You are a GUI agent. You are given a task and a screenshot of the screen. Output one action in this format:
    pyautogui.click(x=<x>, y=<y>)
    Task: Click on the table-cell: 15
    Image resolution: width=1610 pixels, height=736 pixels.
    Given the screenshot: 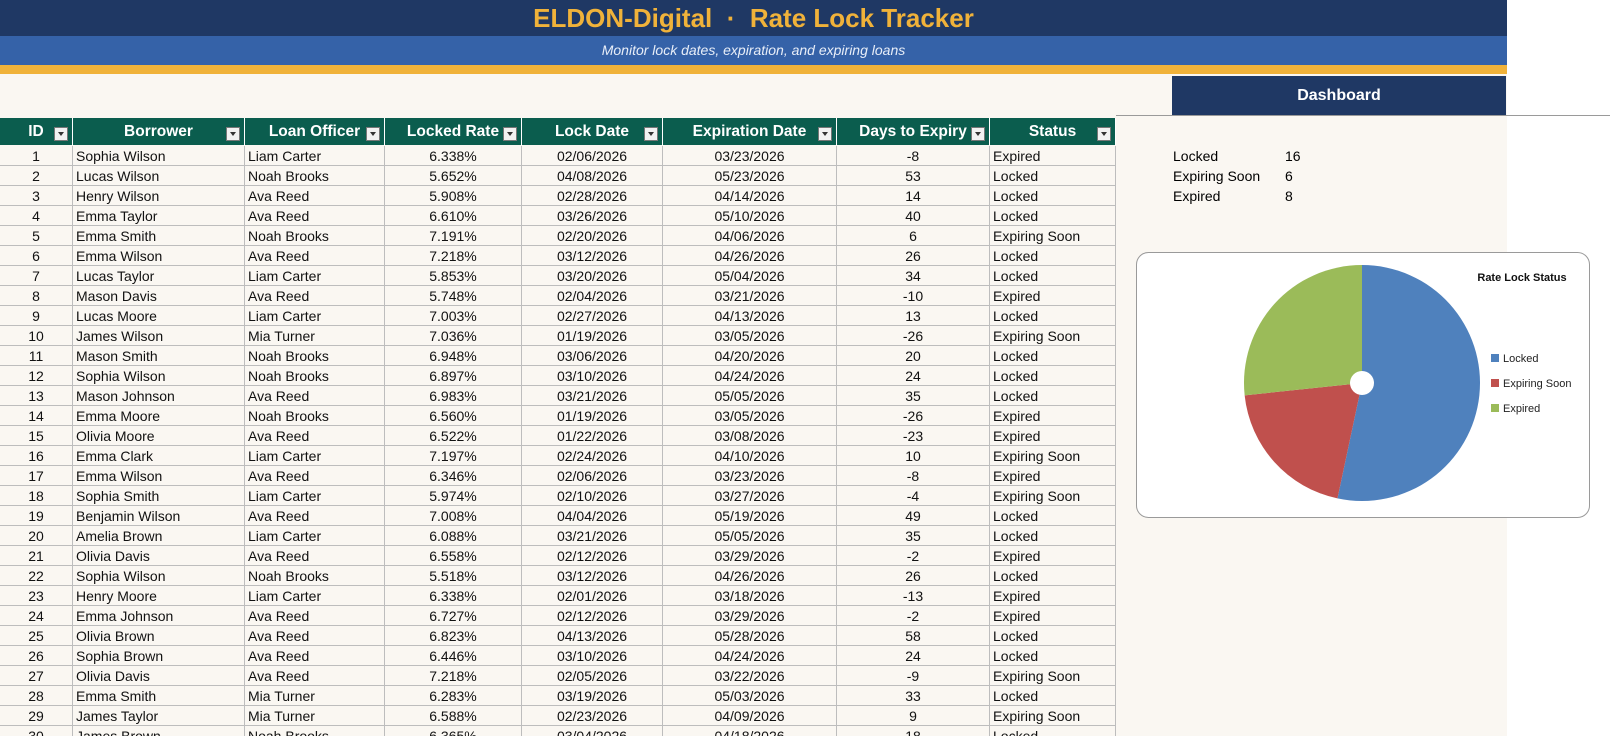 What is the action you would take?
    pyautogui.click(x=36, y=436)
    